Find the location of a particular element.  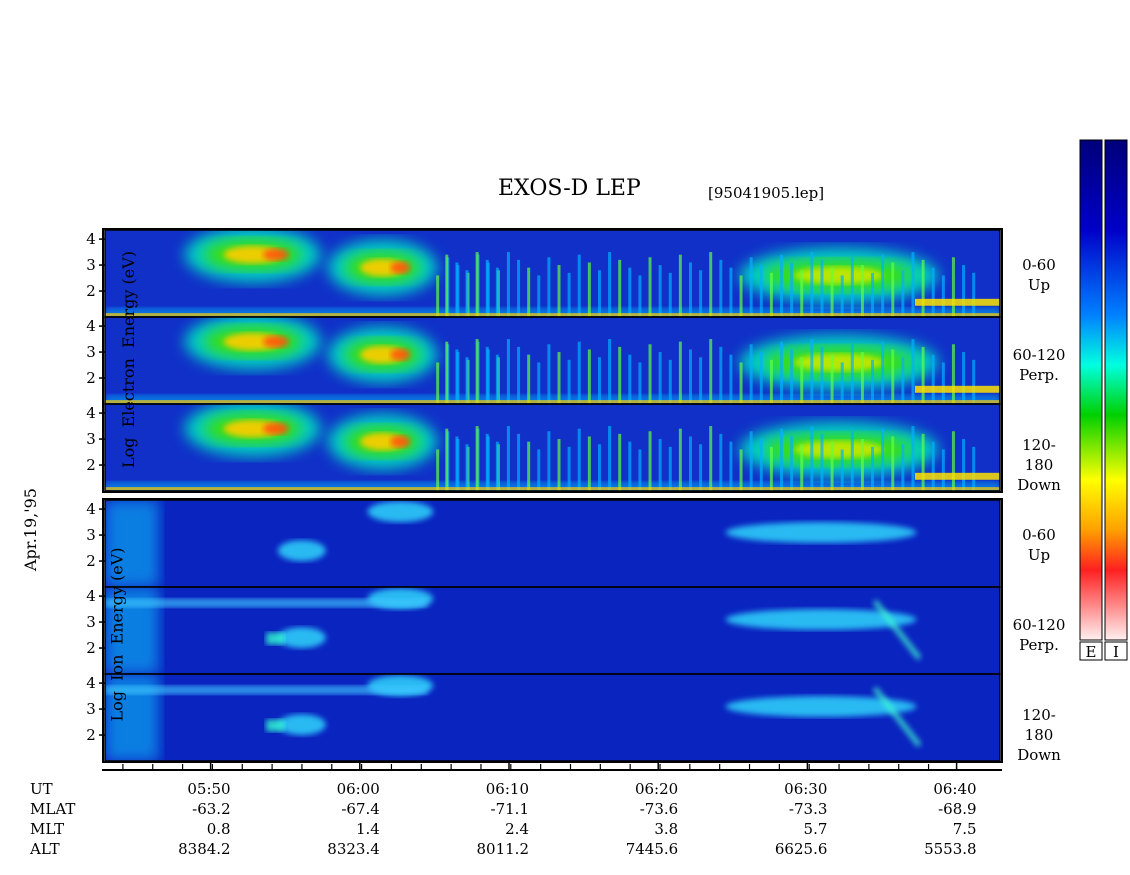

ephemeris-label-ut: UT is located at coordinates (41, 789).